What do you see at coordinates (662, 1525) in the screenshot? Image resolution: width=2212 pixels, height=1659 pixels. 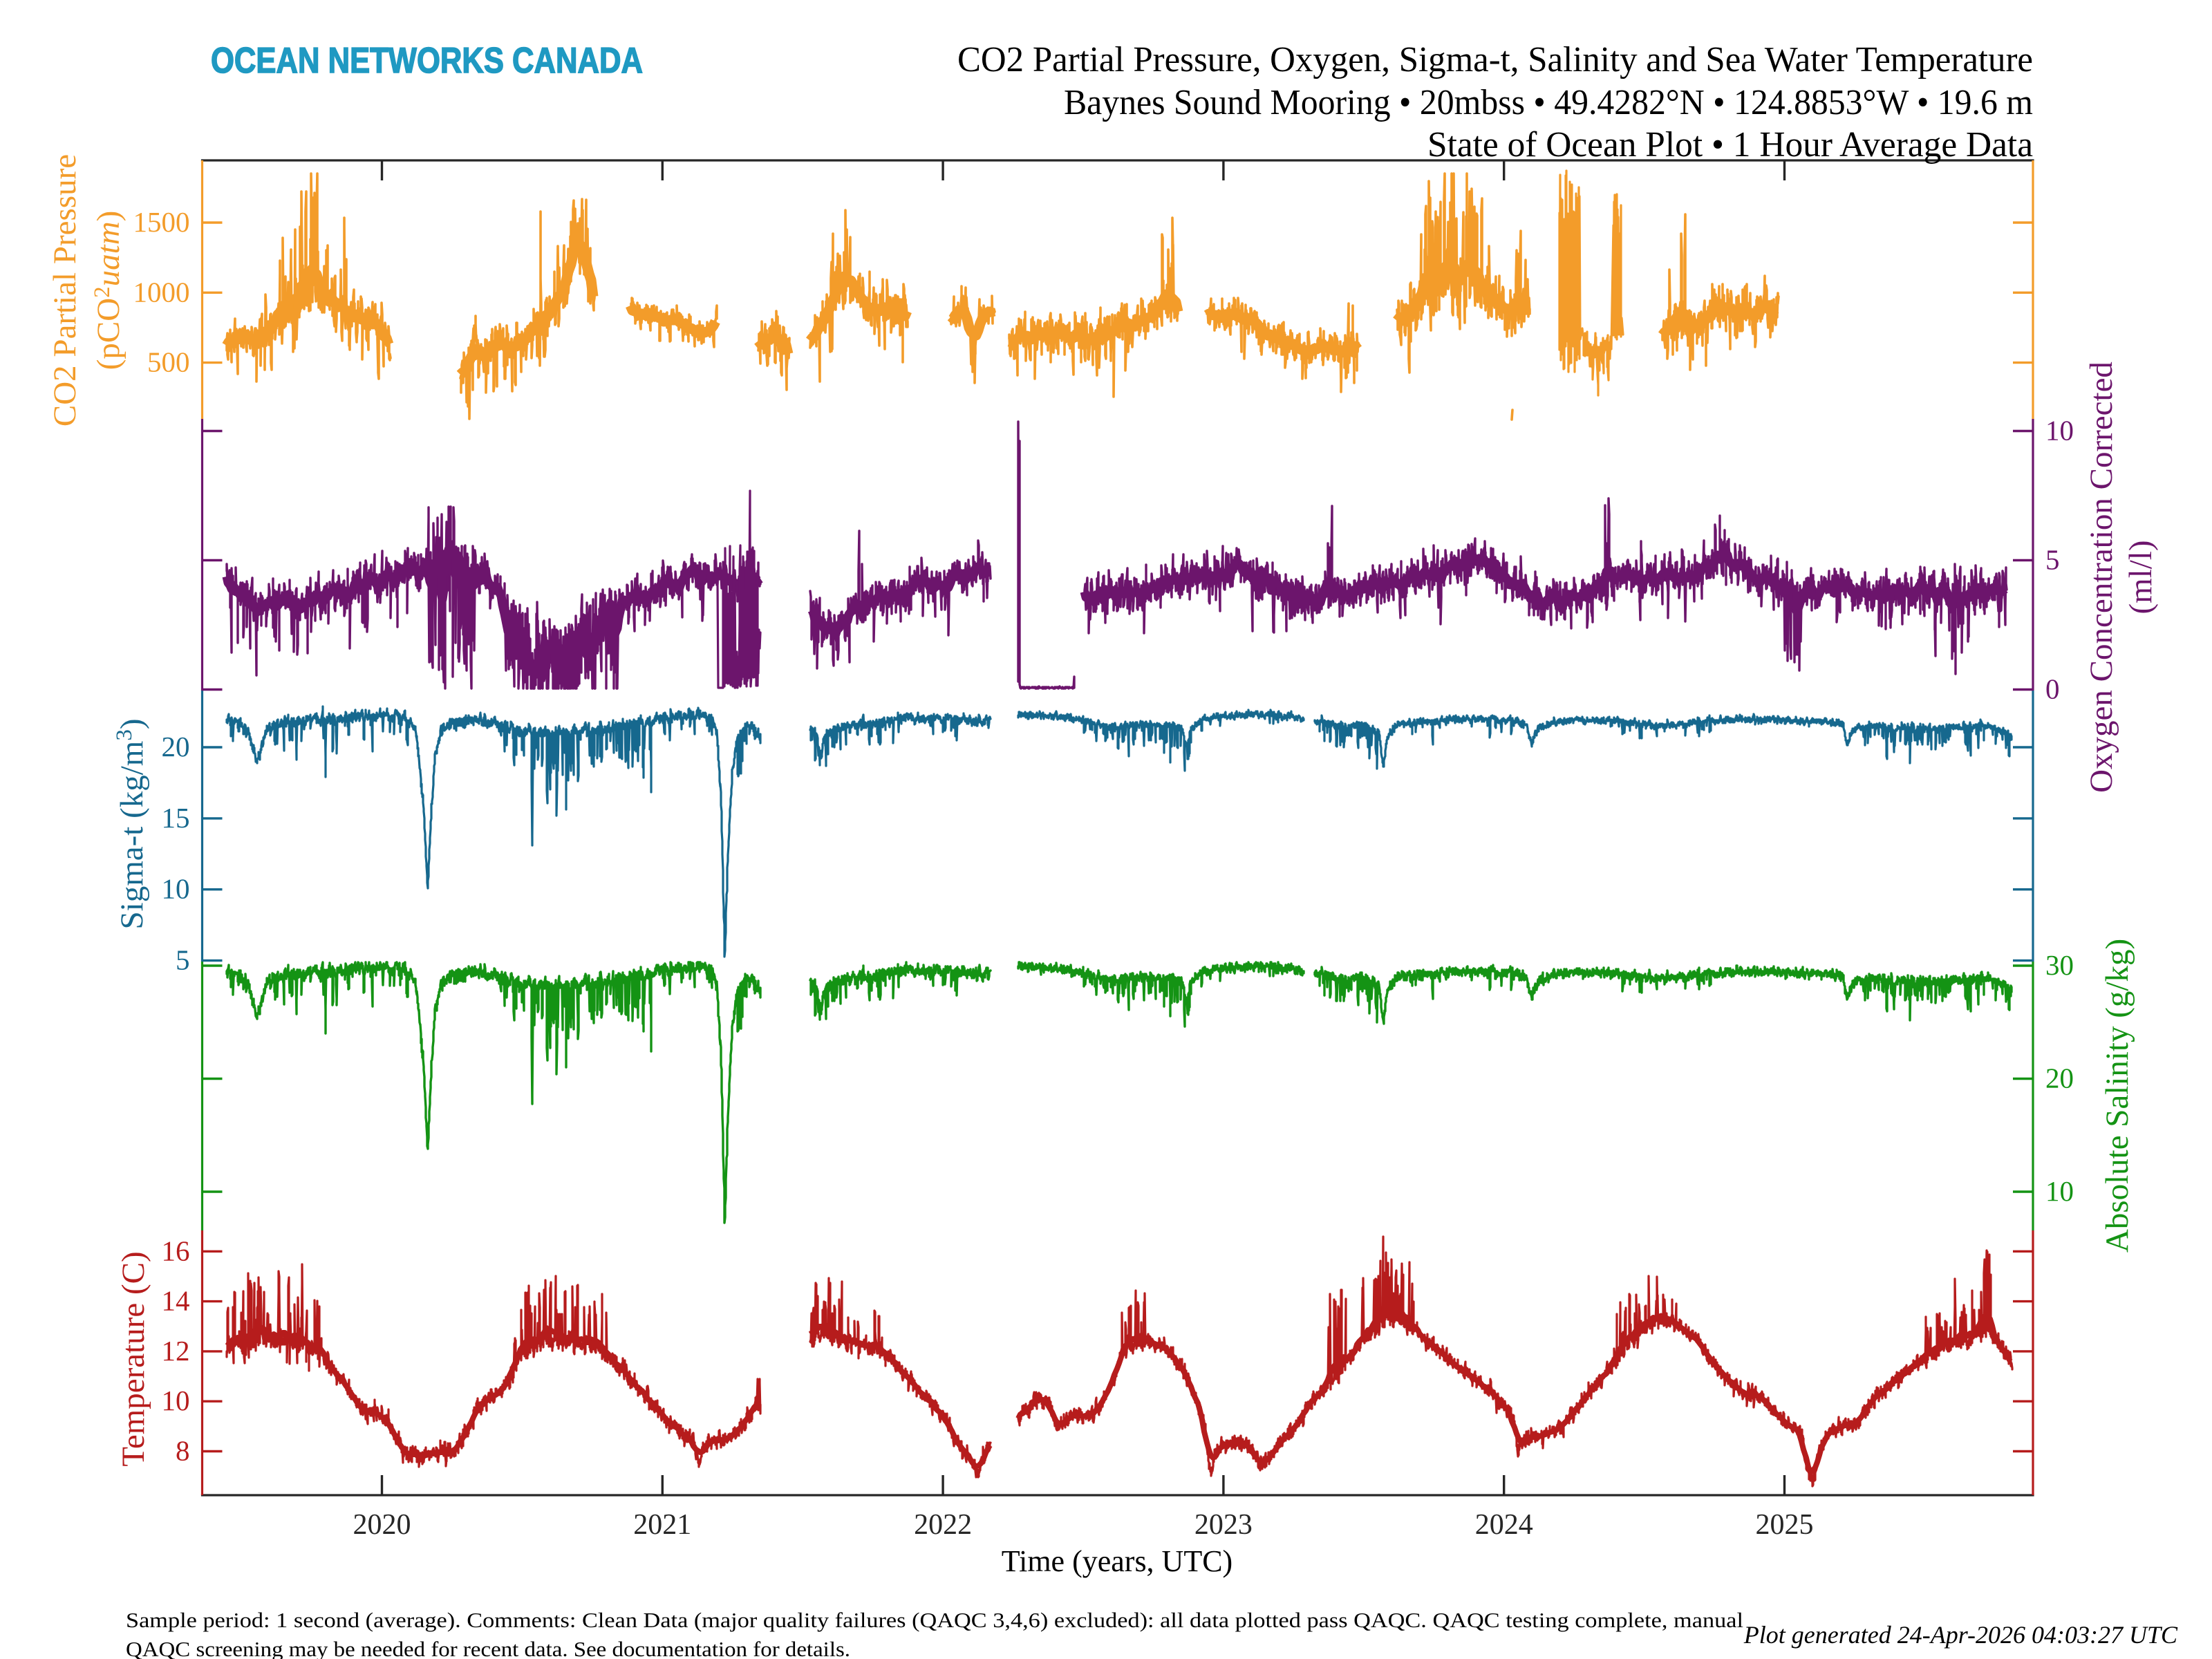 I see `svg-text: 2021` at bounding box center [662, 1525].